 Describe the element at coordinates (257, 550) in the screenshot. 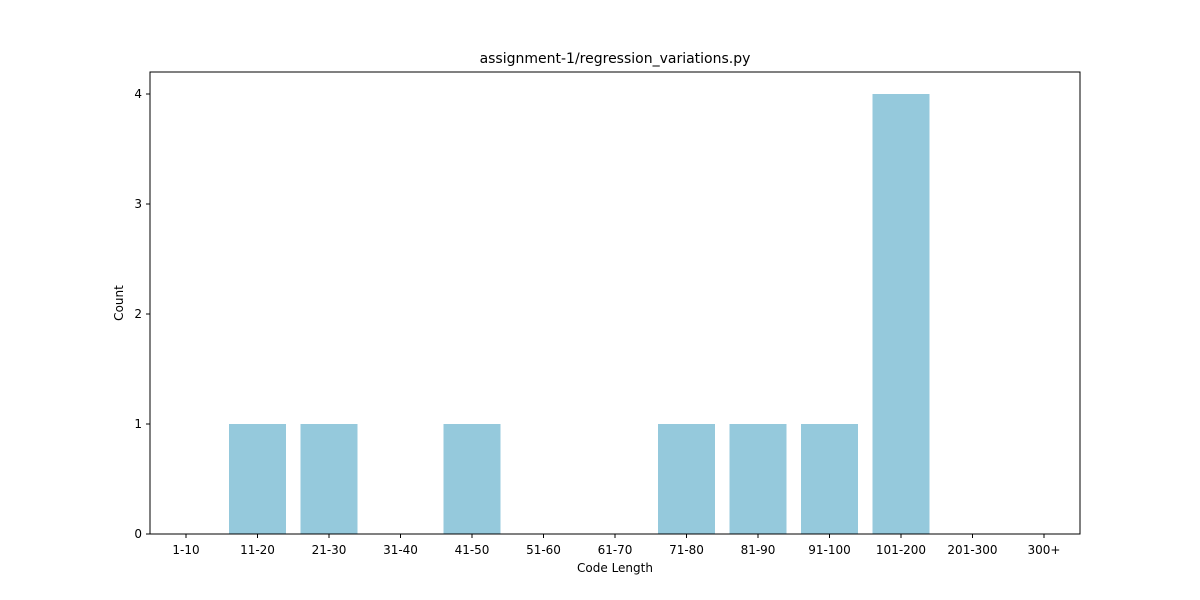

I see `x-tick-label: 11-20` at that location.